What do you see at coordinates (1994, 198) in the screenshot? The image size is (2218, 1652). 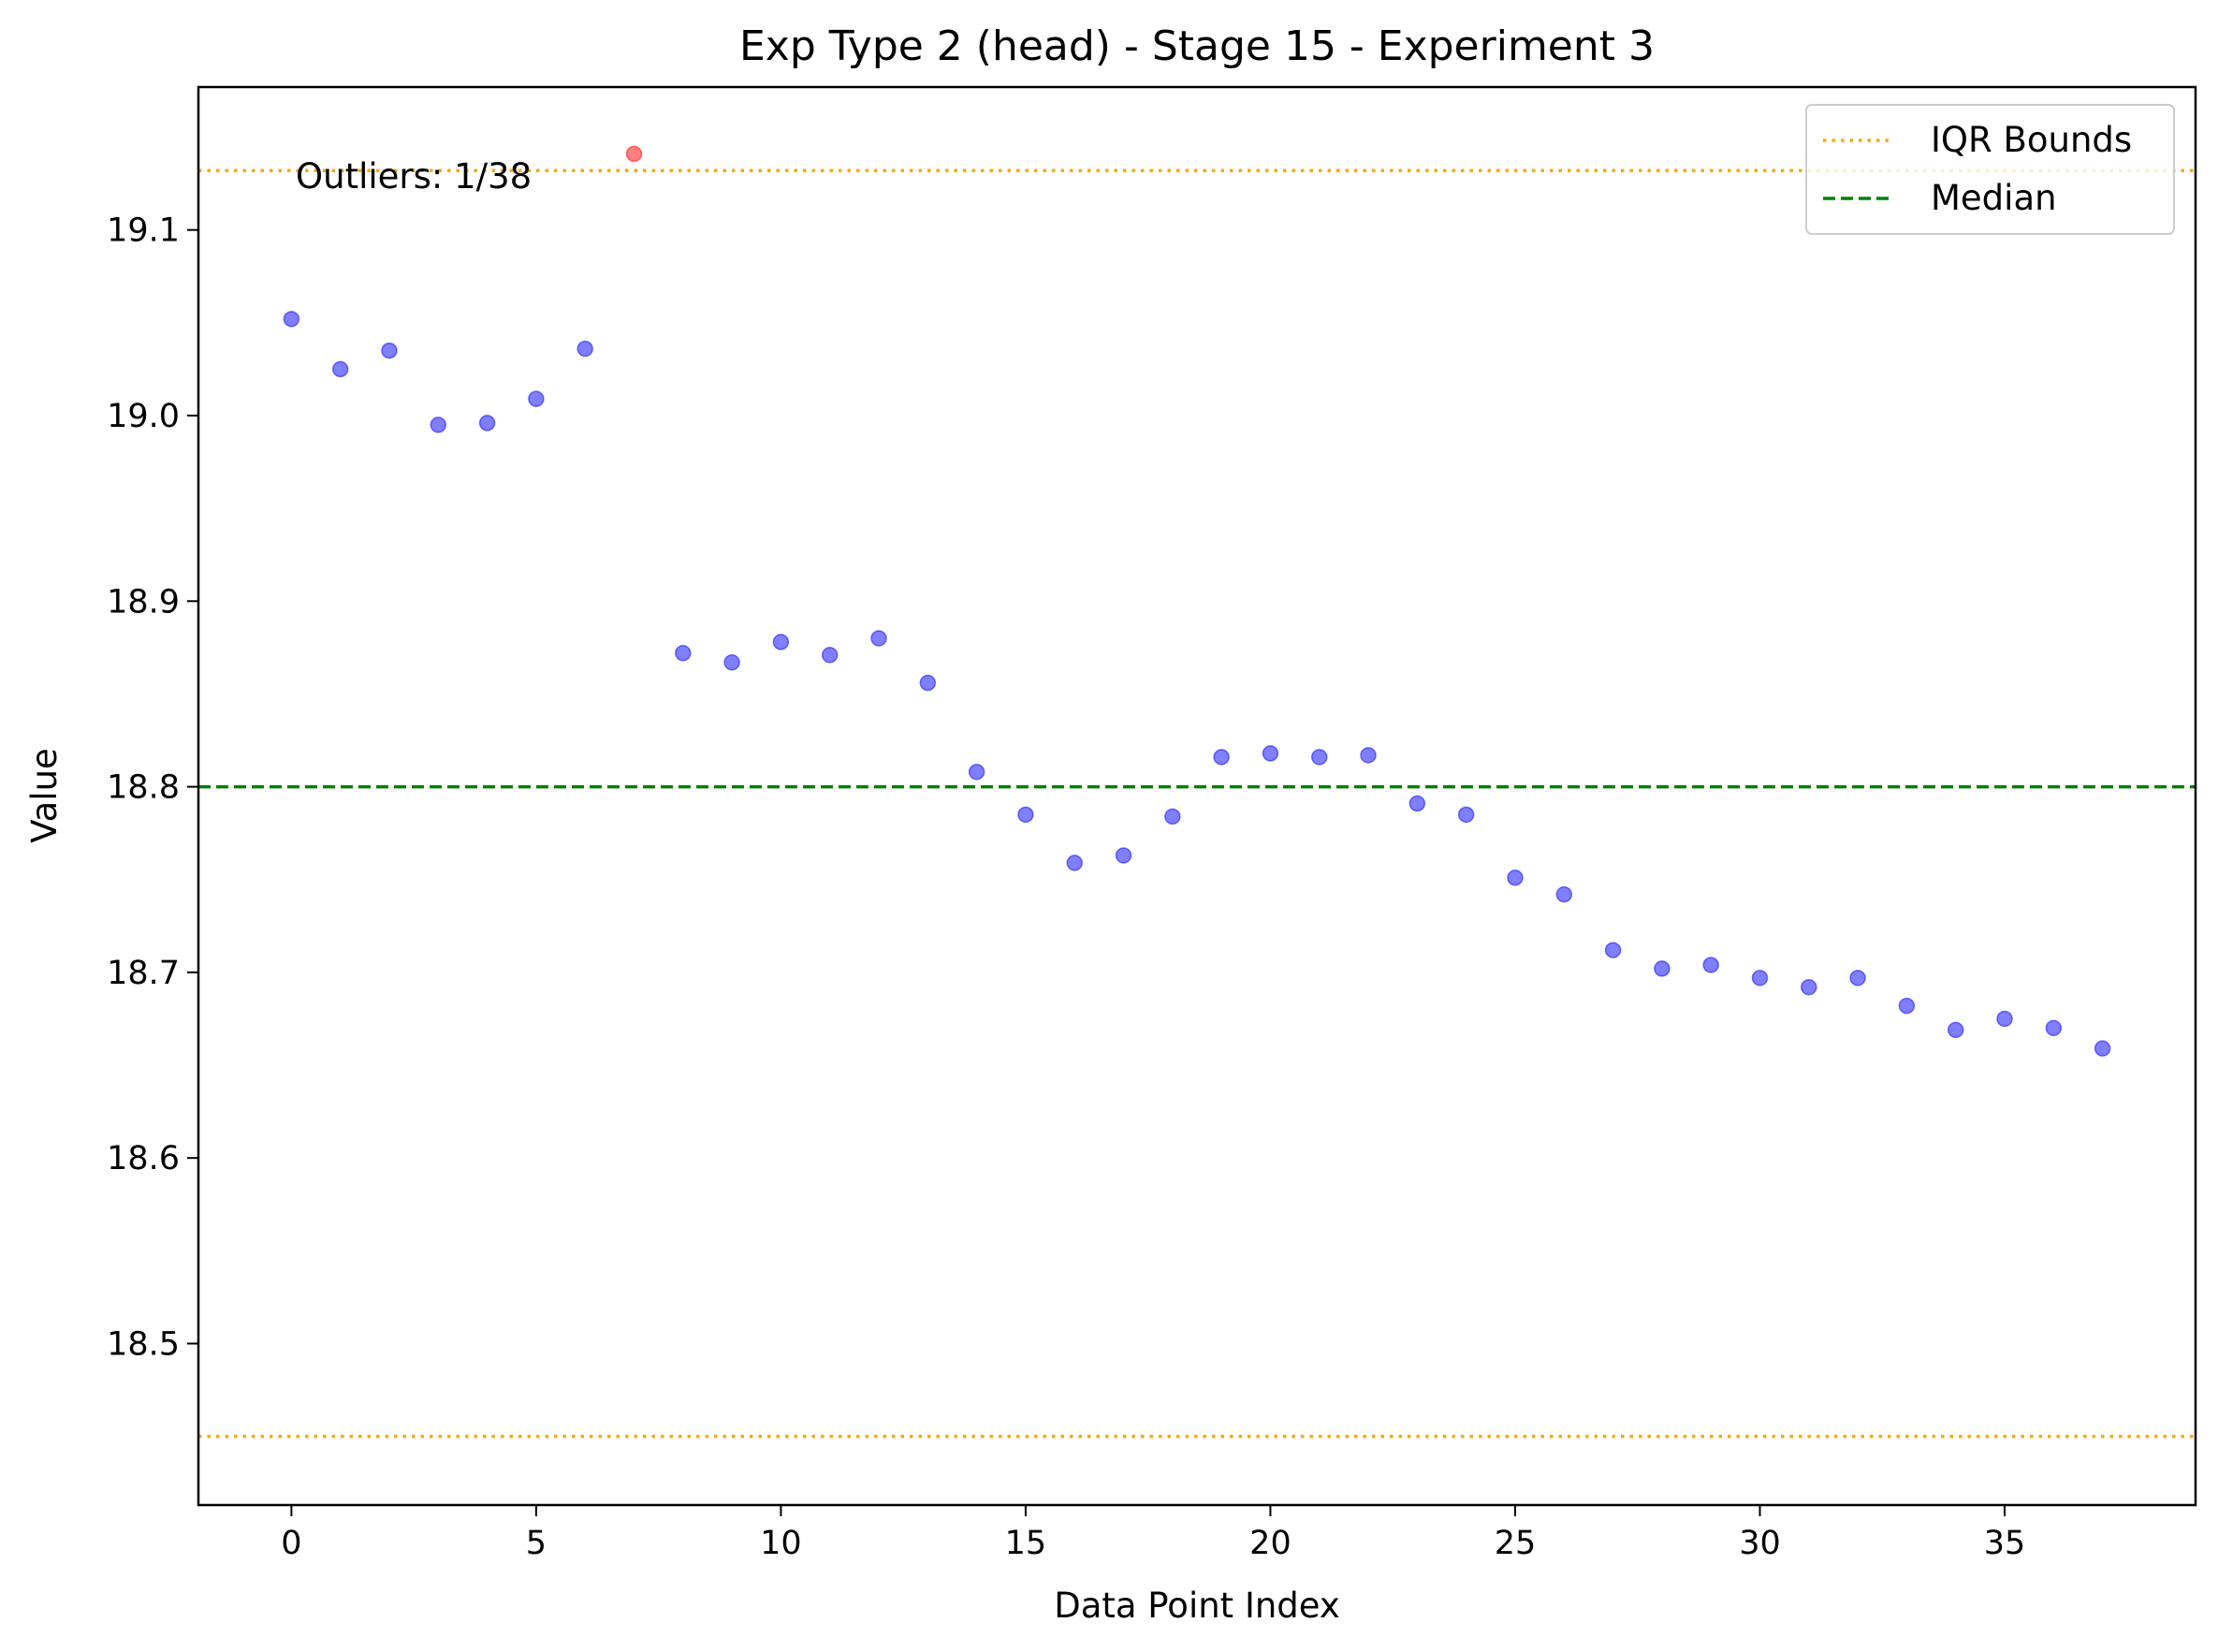 I see `legend-label-median: Median` at bounding box center [1994, 198].